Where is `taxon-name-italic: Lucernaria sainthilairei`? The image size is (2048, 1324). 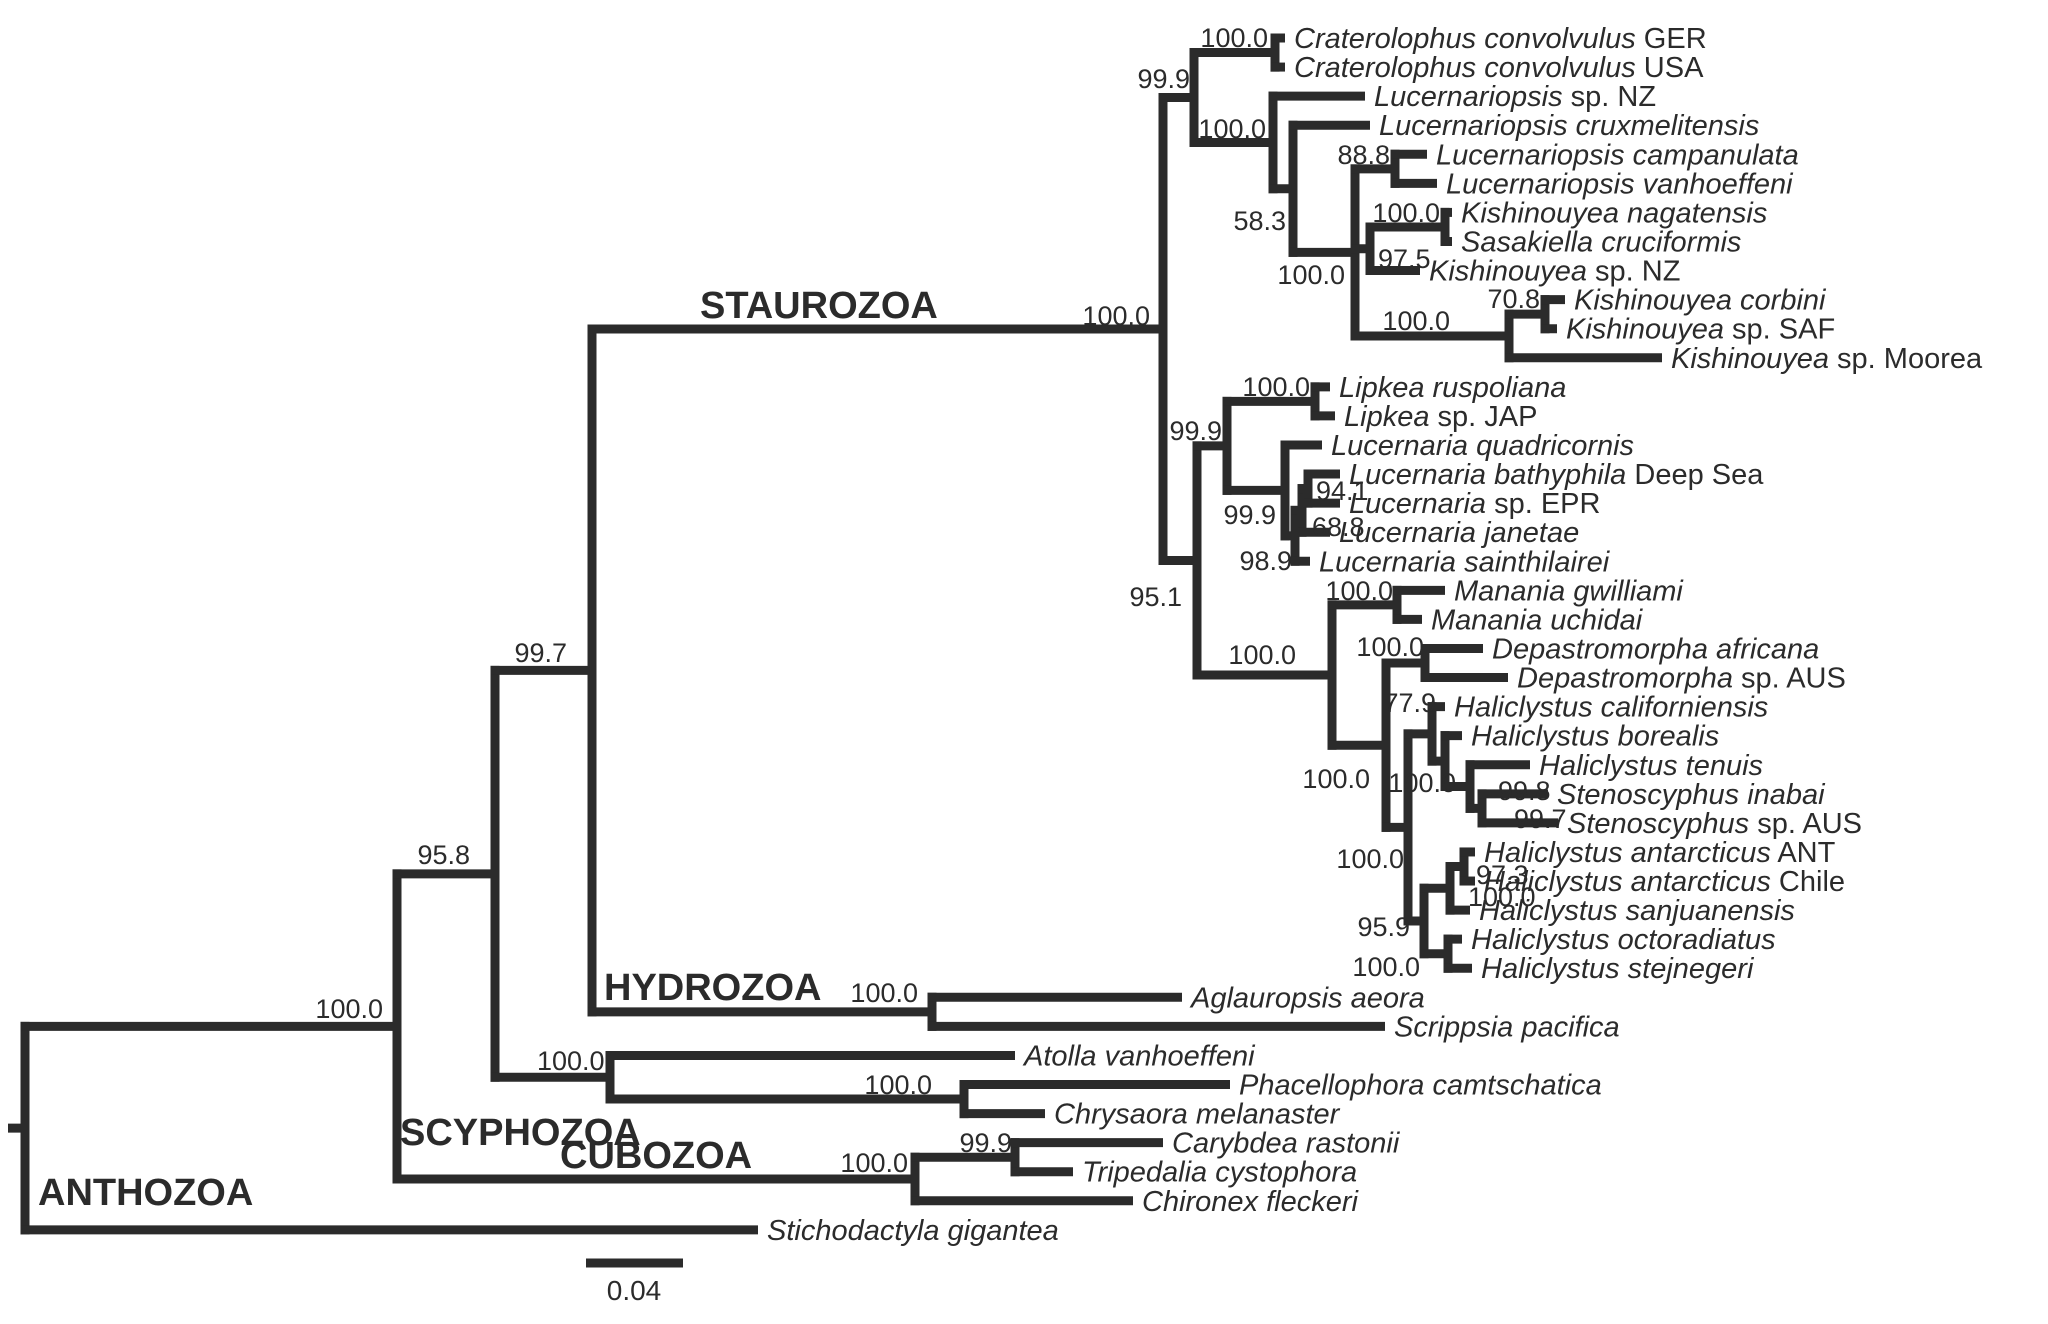
taxon-name-italic: Lucernaria sainthilairei is located at coordinates (1465, 562).